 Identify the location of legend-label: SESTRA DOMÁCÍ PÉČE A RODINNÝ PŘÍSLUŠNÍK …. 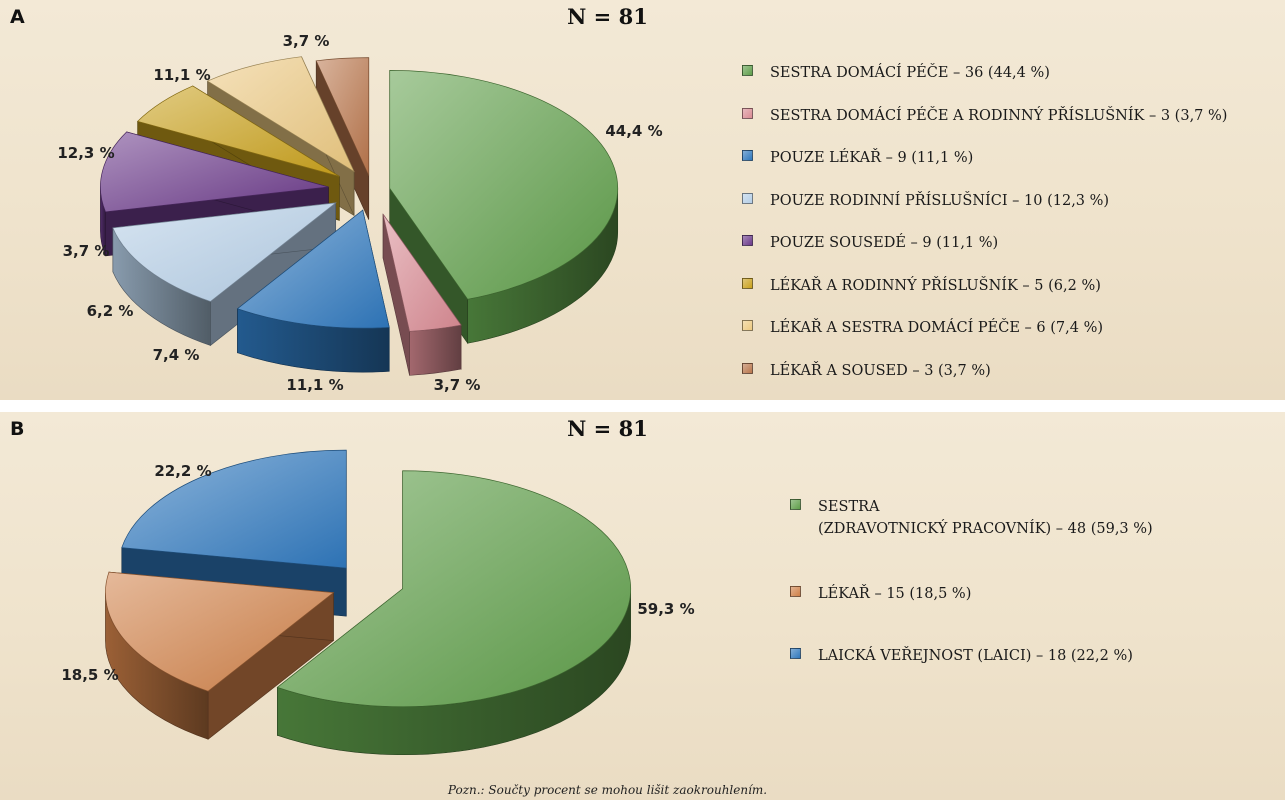
(999, 116).